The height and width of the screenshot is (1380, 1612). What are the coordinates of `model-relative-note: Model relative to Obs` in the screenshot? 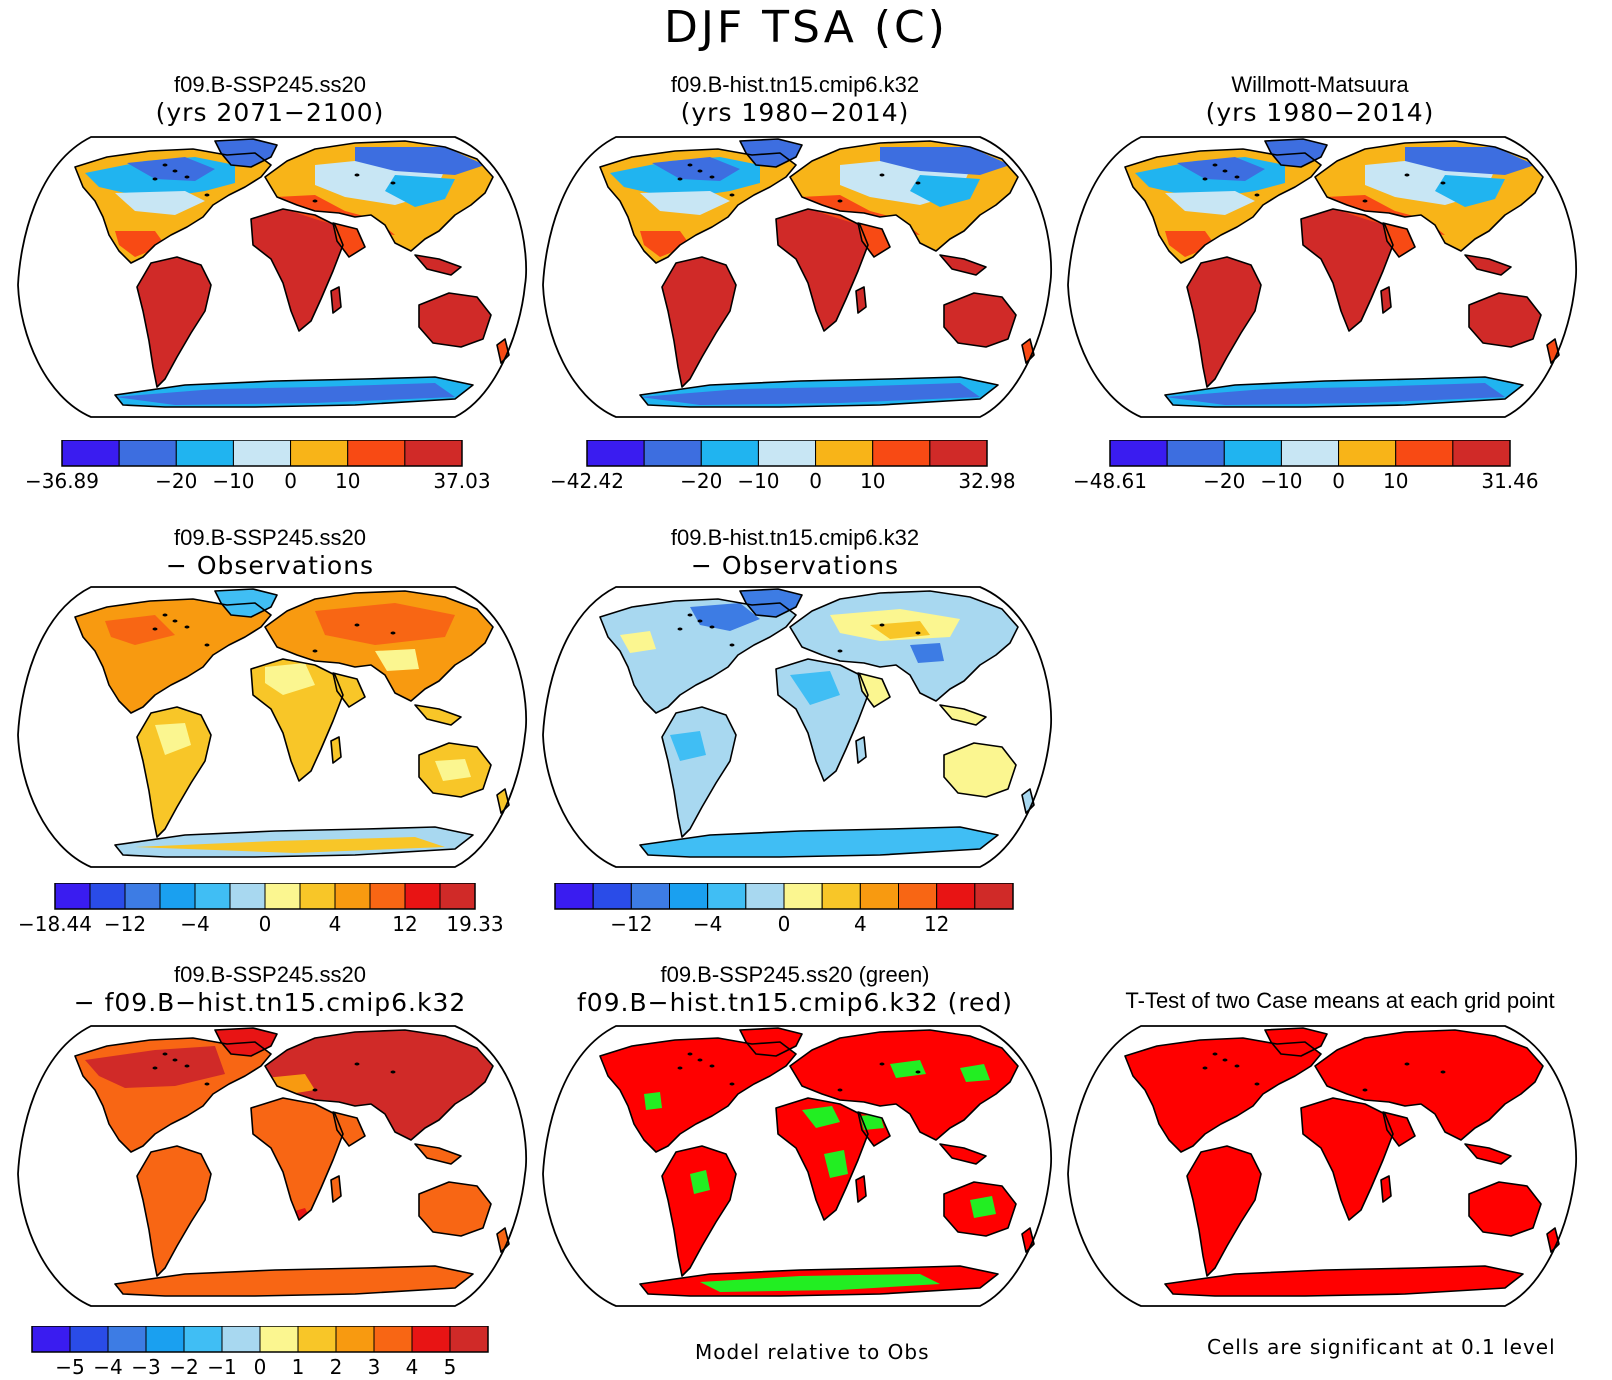 It's located at (812, 1352).